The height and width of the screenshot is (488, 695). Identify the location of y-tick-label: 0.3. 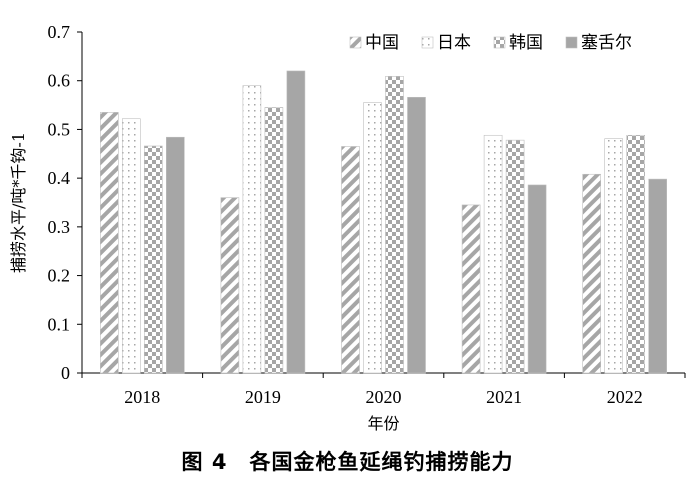
(59, 227).